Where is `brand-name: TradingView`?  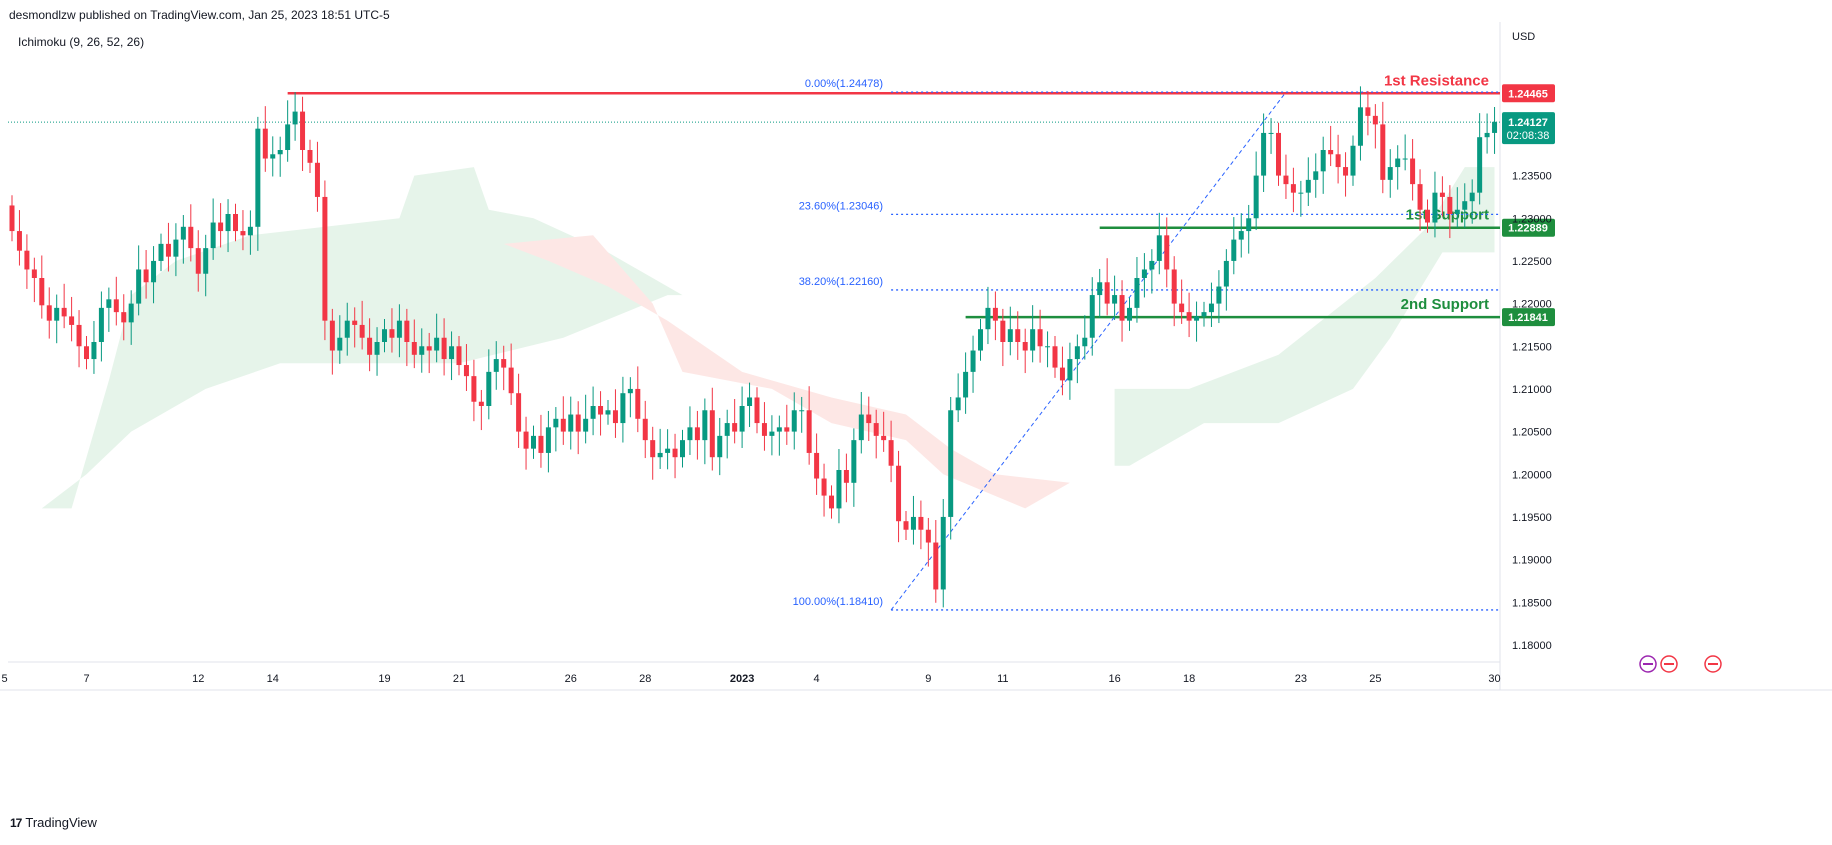
brand-name: TradingView is located at coordinates (61, 822).